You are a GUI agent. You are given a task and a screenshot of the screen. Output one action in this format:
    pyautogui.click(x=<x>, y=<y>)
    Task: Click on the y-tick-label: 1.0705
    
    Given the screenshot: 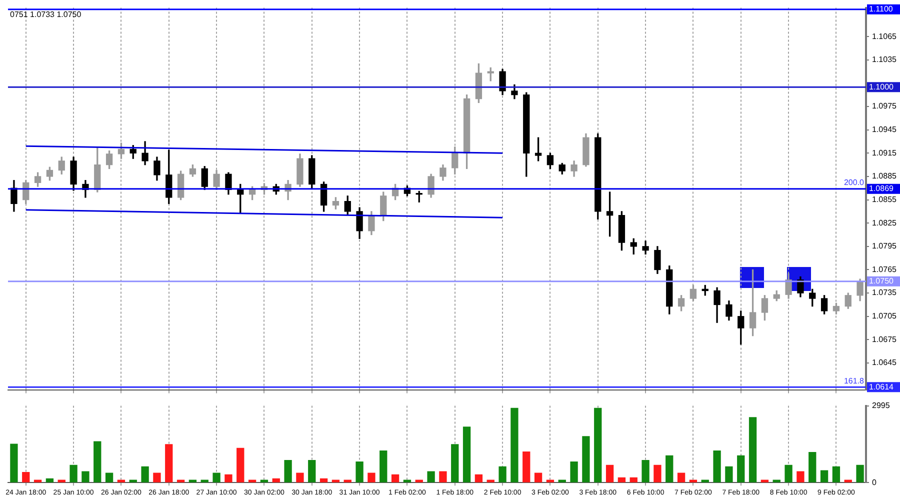 What is the action you would take?
    pyautogui.click(x=885, y=316)
    